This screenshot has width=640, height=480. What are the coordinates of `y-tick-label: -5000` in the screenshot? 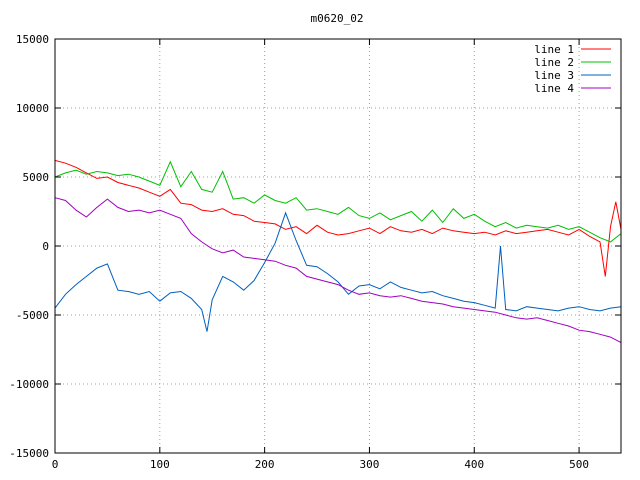 It's located at (32, 315).